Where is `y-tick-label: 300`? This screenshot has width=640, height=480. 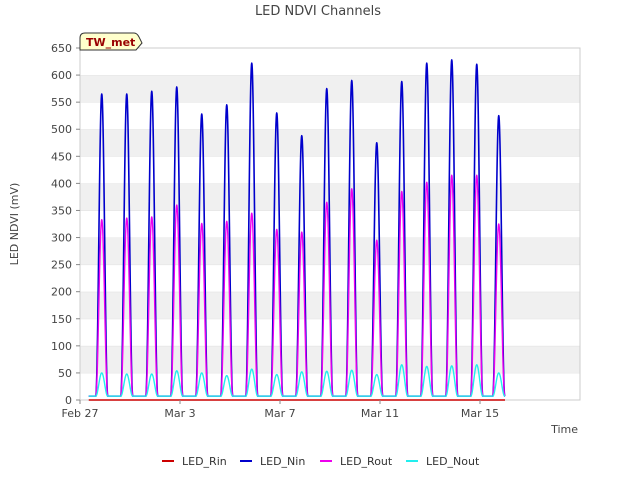 y-tick-label: 300 is located at coordinates (61, 238).